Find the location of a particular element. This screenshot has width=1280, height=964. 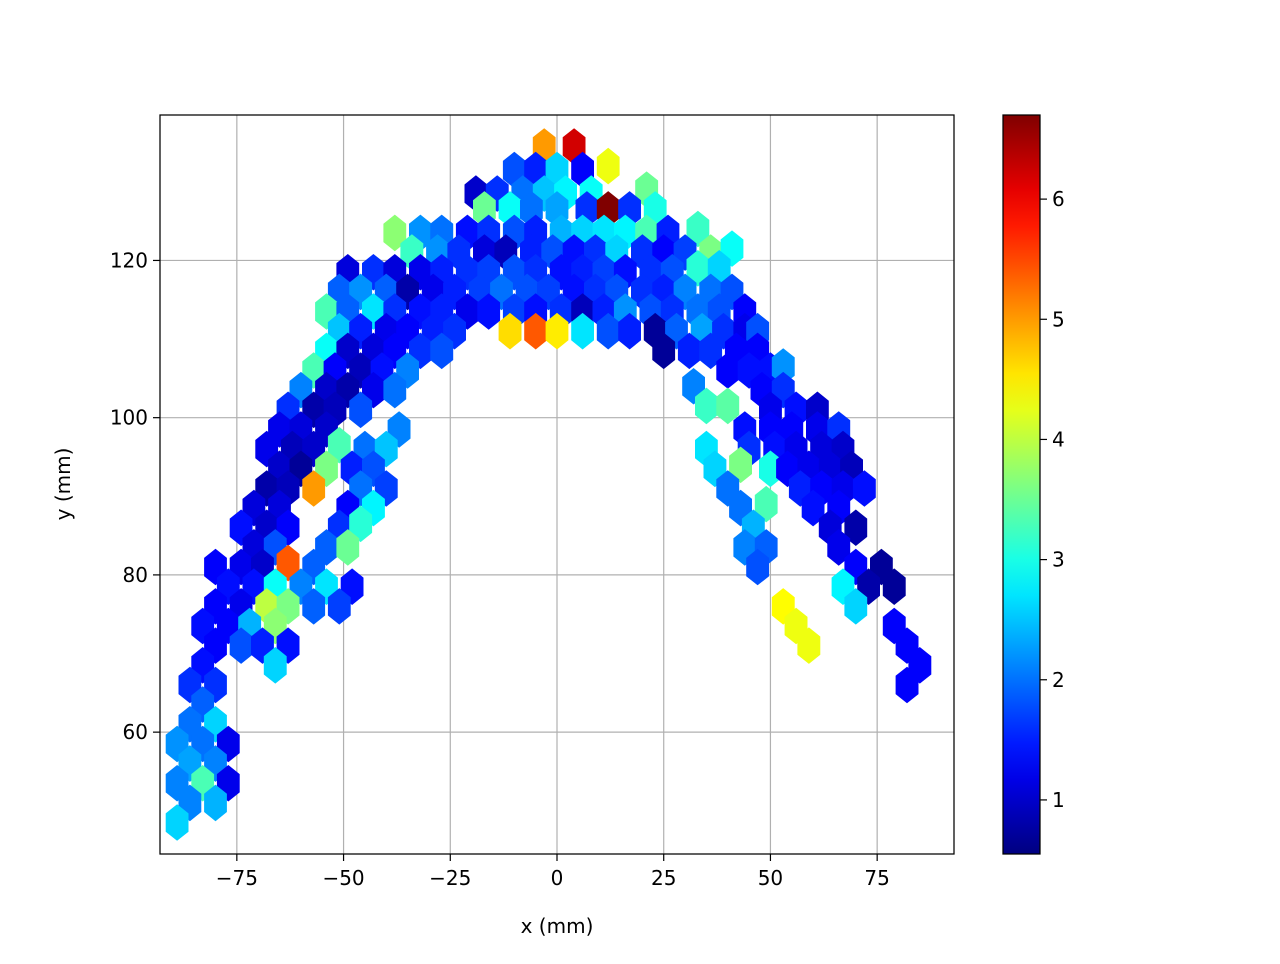

y-axis-label: y (mm) is located at coordinates (63, 484).